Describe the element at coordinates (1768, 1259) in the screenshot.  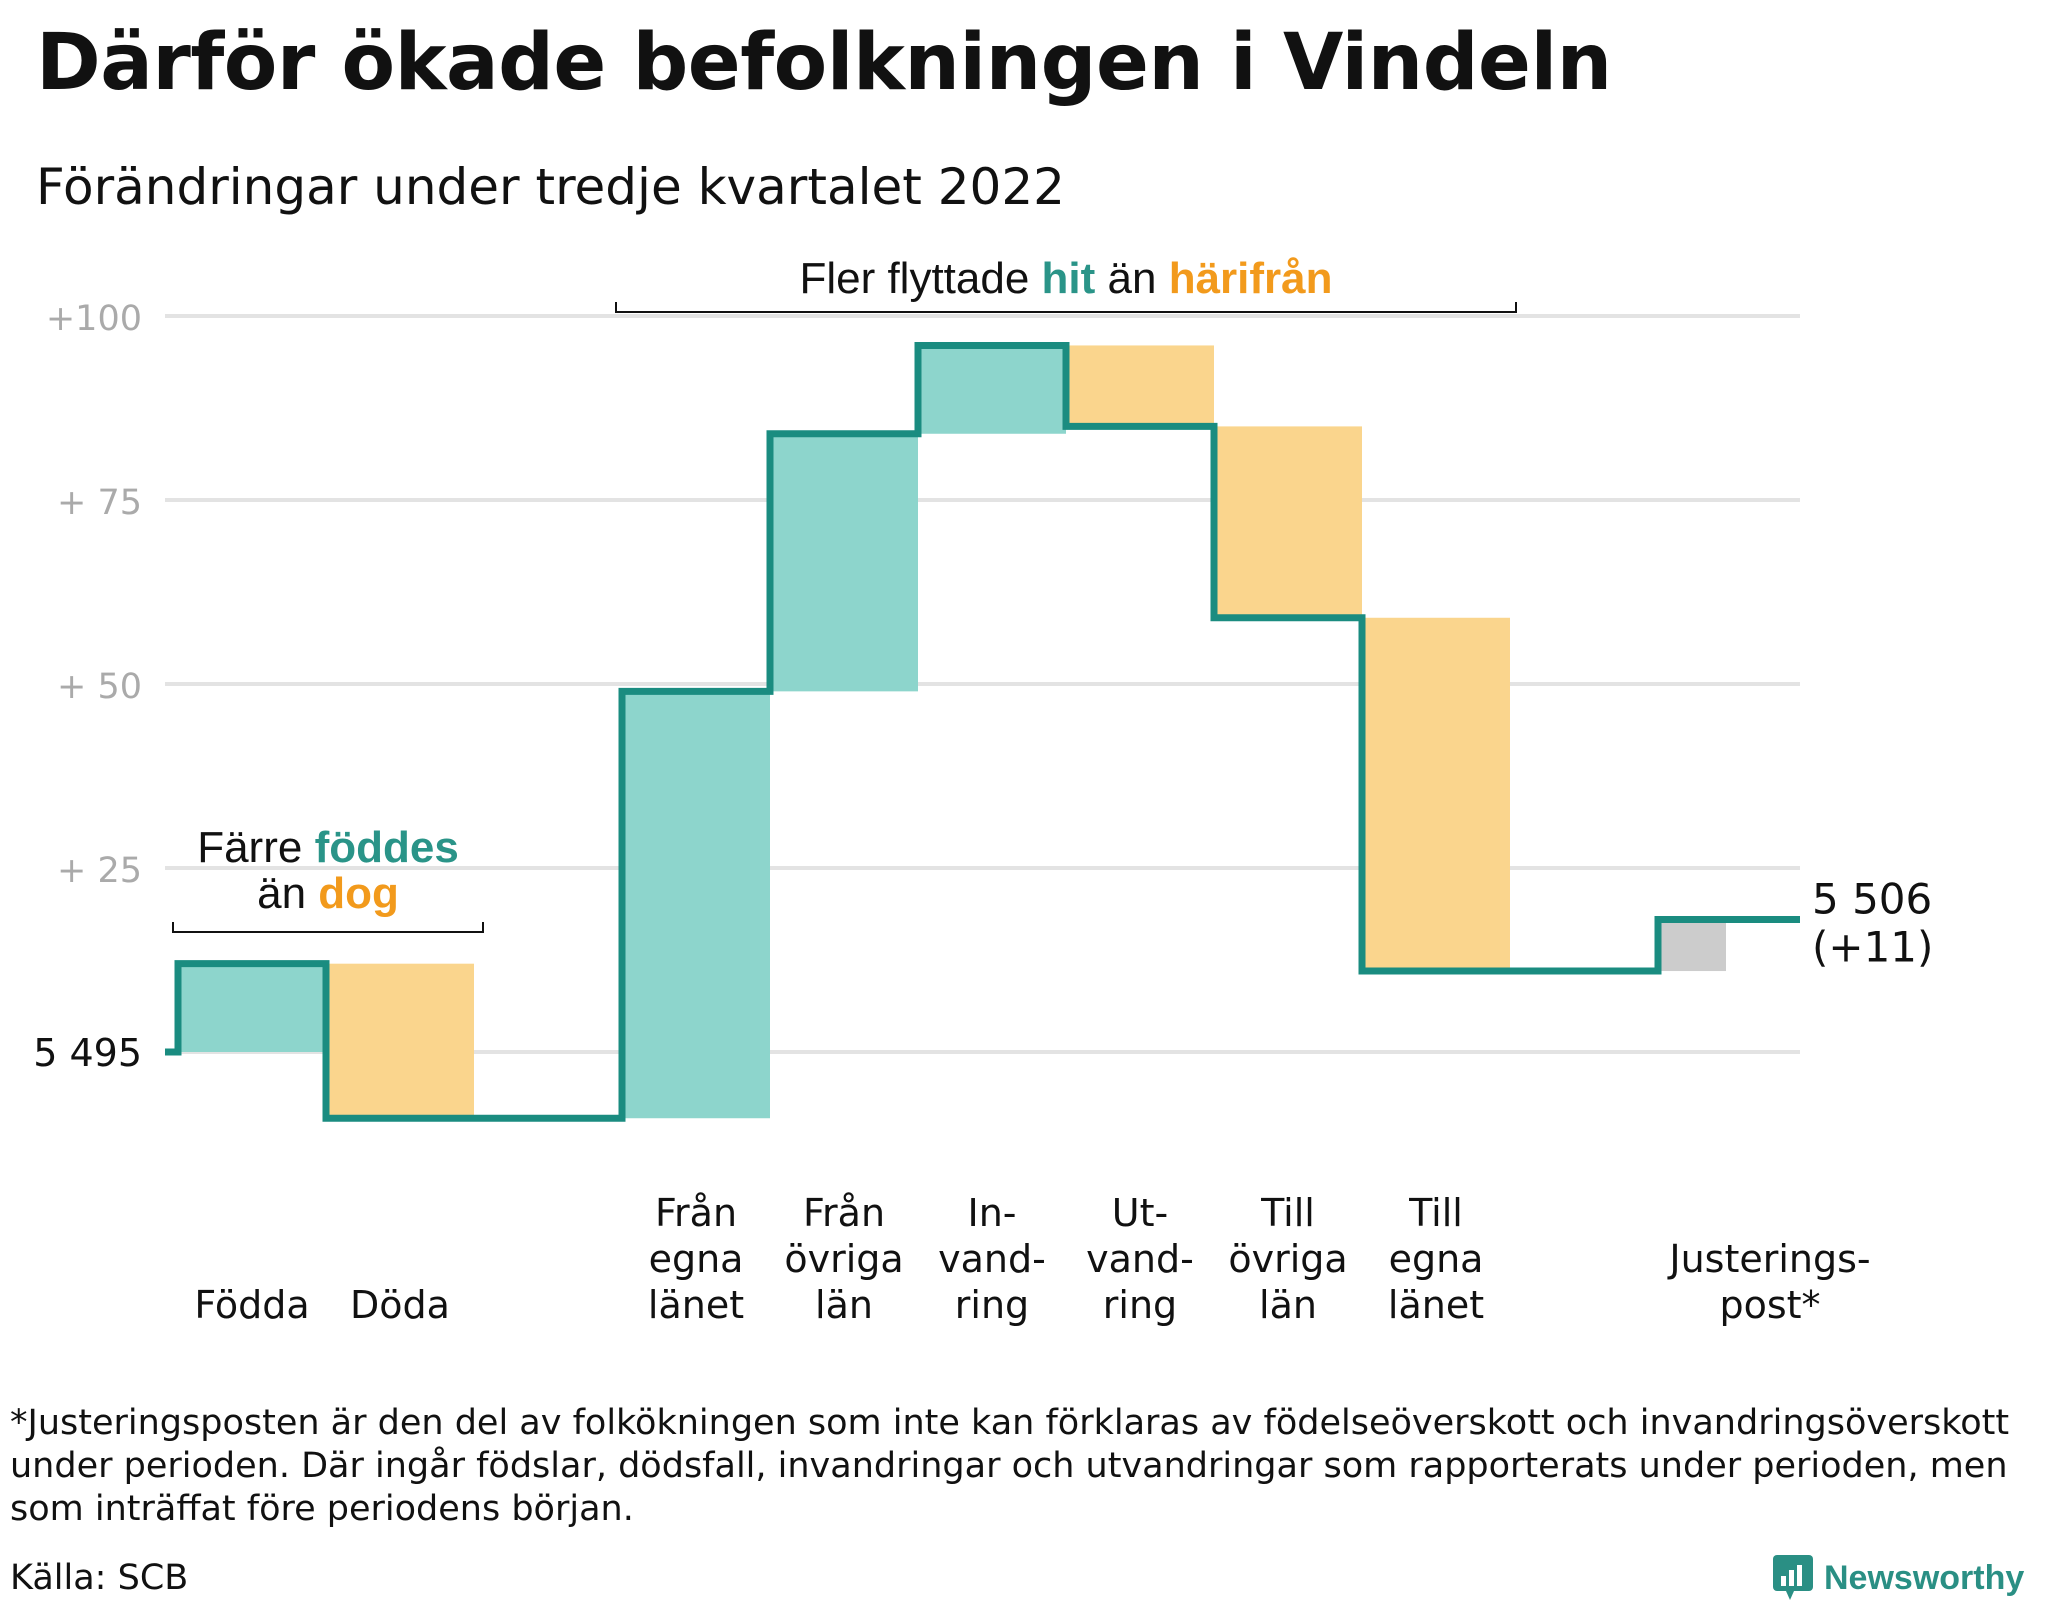
I see `category-label: Justerings-` at that location.